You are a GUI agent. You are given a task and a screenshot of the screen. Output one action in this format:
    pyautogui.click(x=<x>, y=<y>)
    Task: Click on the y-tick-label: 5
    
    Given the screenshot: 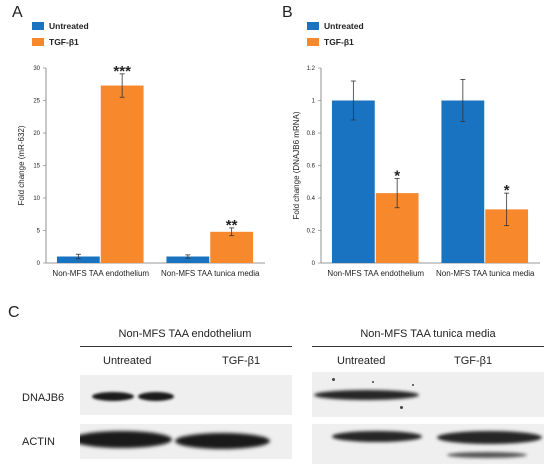 What is the action you would take?
    pyautogui.click(x=39, y=232)
    